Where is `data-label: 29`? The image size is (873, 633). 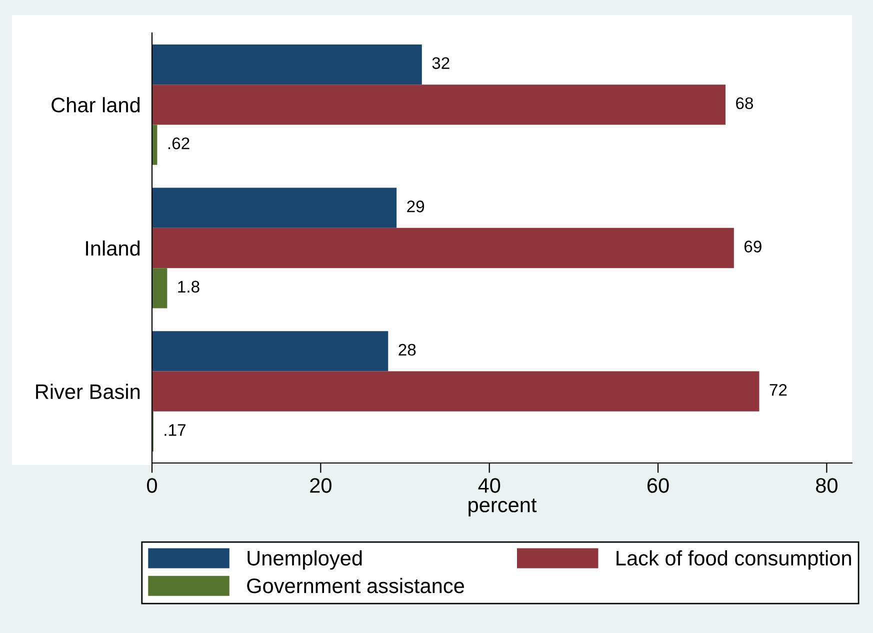
data-label: 29 is located at coordinates (415, 206).